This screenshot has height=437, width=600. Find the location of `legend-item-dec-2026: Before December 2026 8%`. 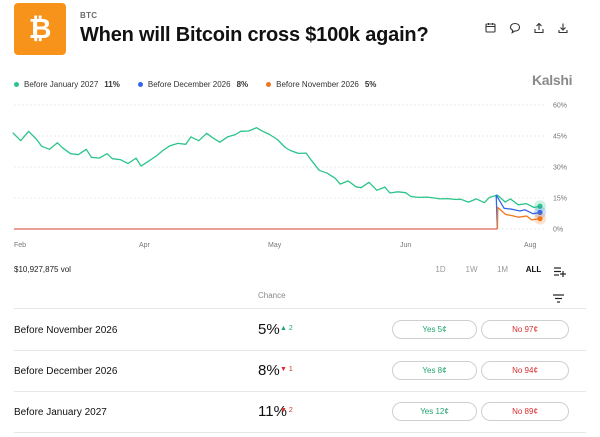

legend-item-dec-2026: Before December 2026 8% is located at coordinates (193, 84).